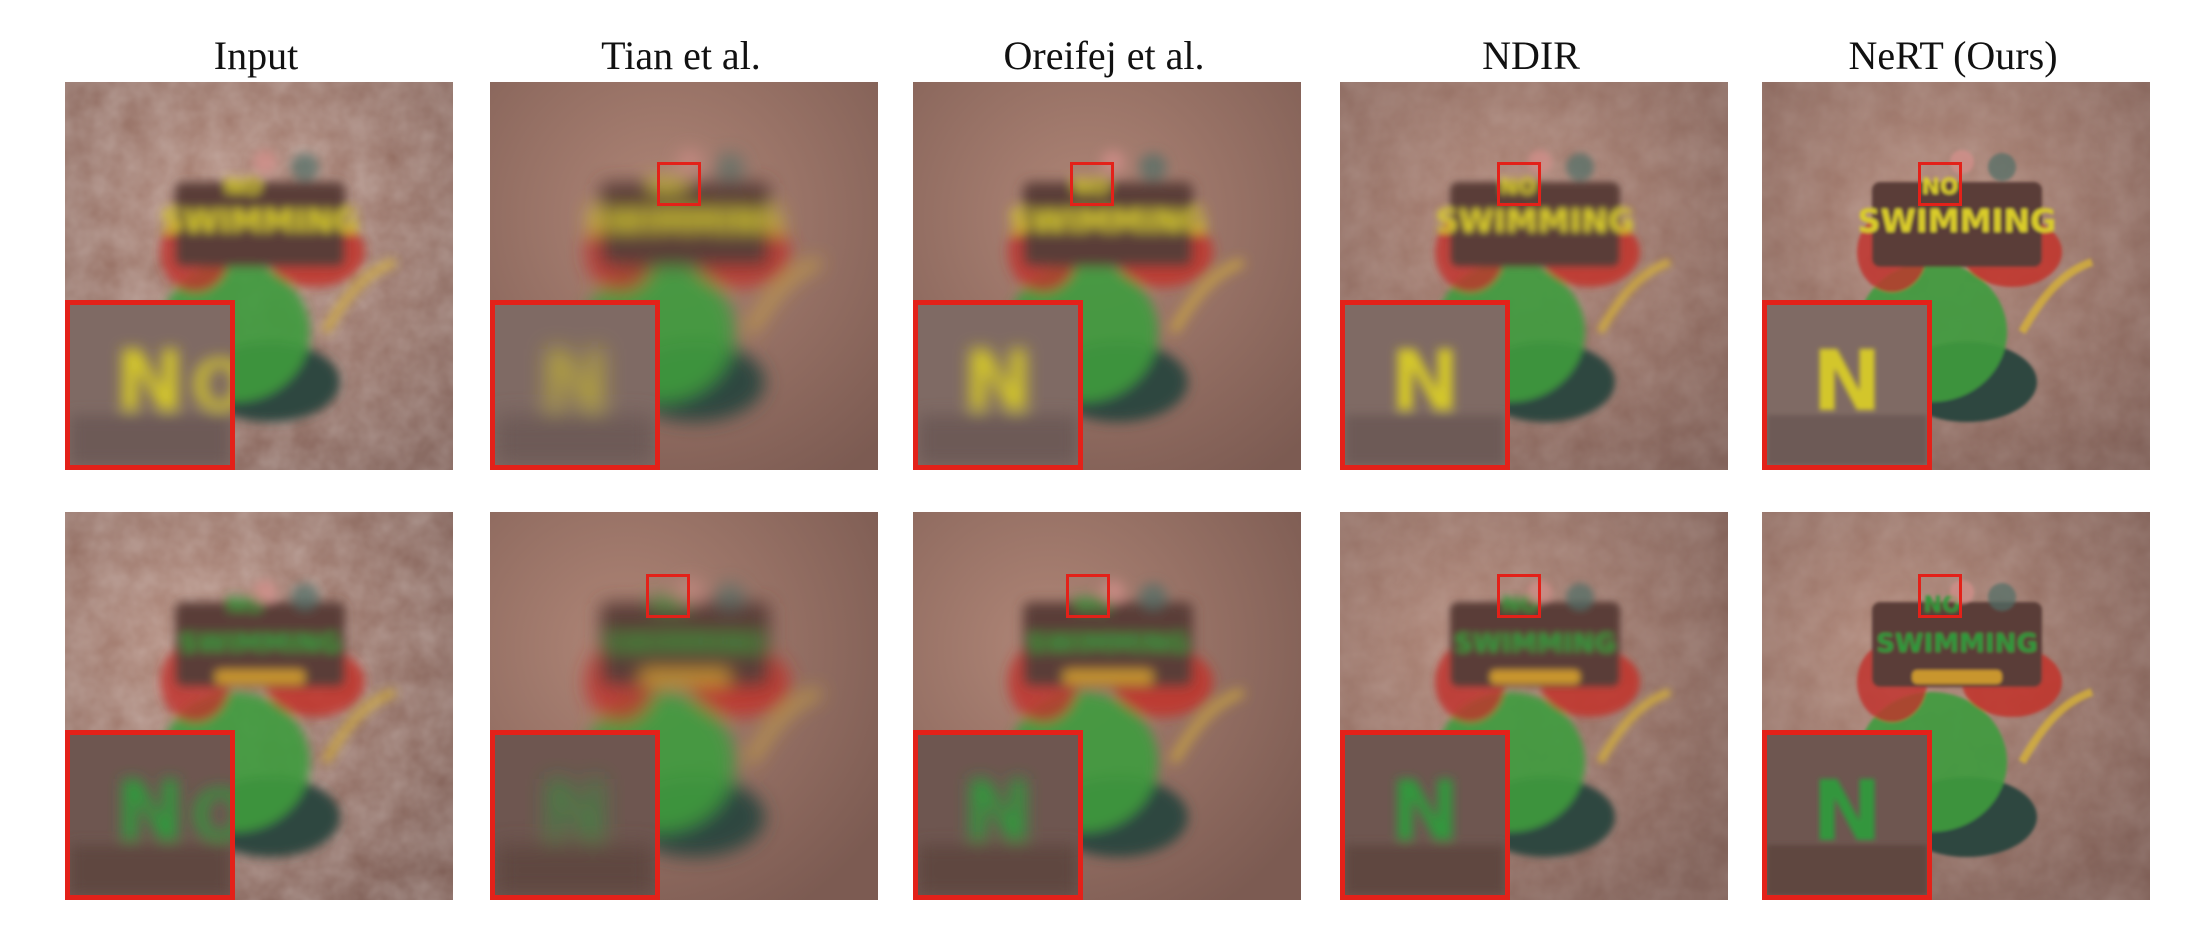  Describe the element at coordinates (1107, 706) in the screenshot. I see `image-panel-oreifej-row2: SWIMMING NO N` at that location.